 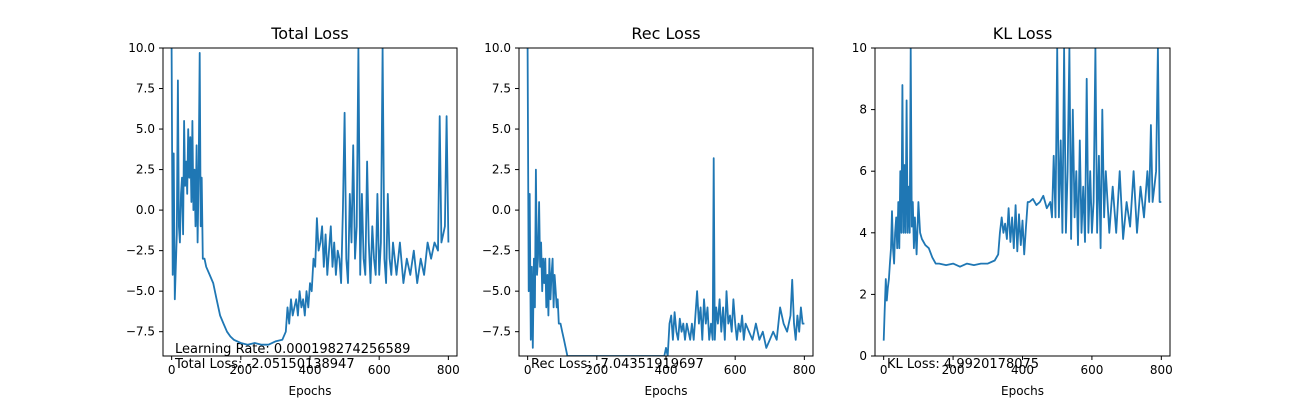 I want to click on rec-loss-ytick-label: −5.0, so click(x=496, y=291).